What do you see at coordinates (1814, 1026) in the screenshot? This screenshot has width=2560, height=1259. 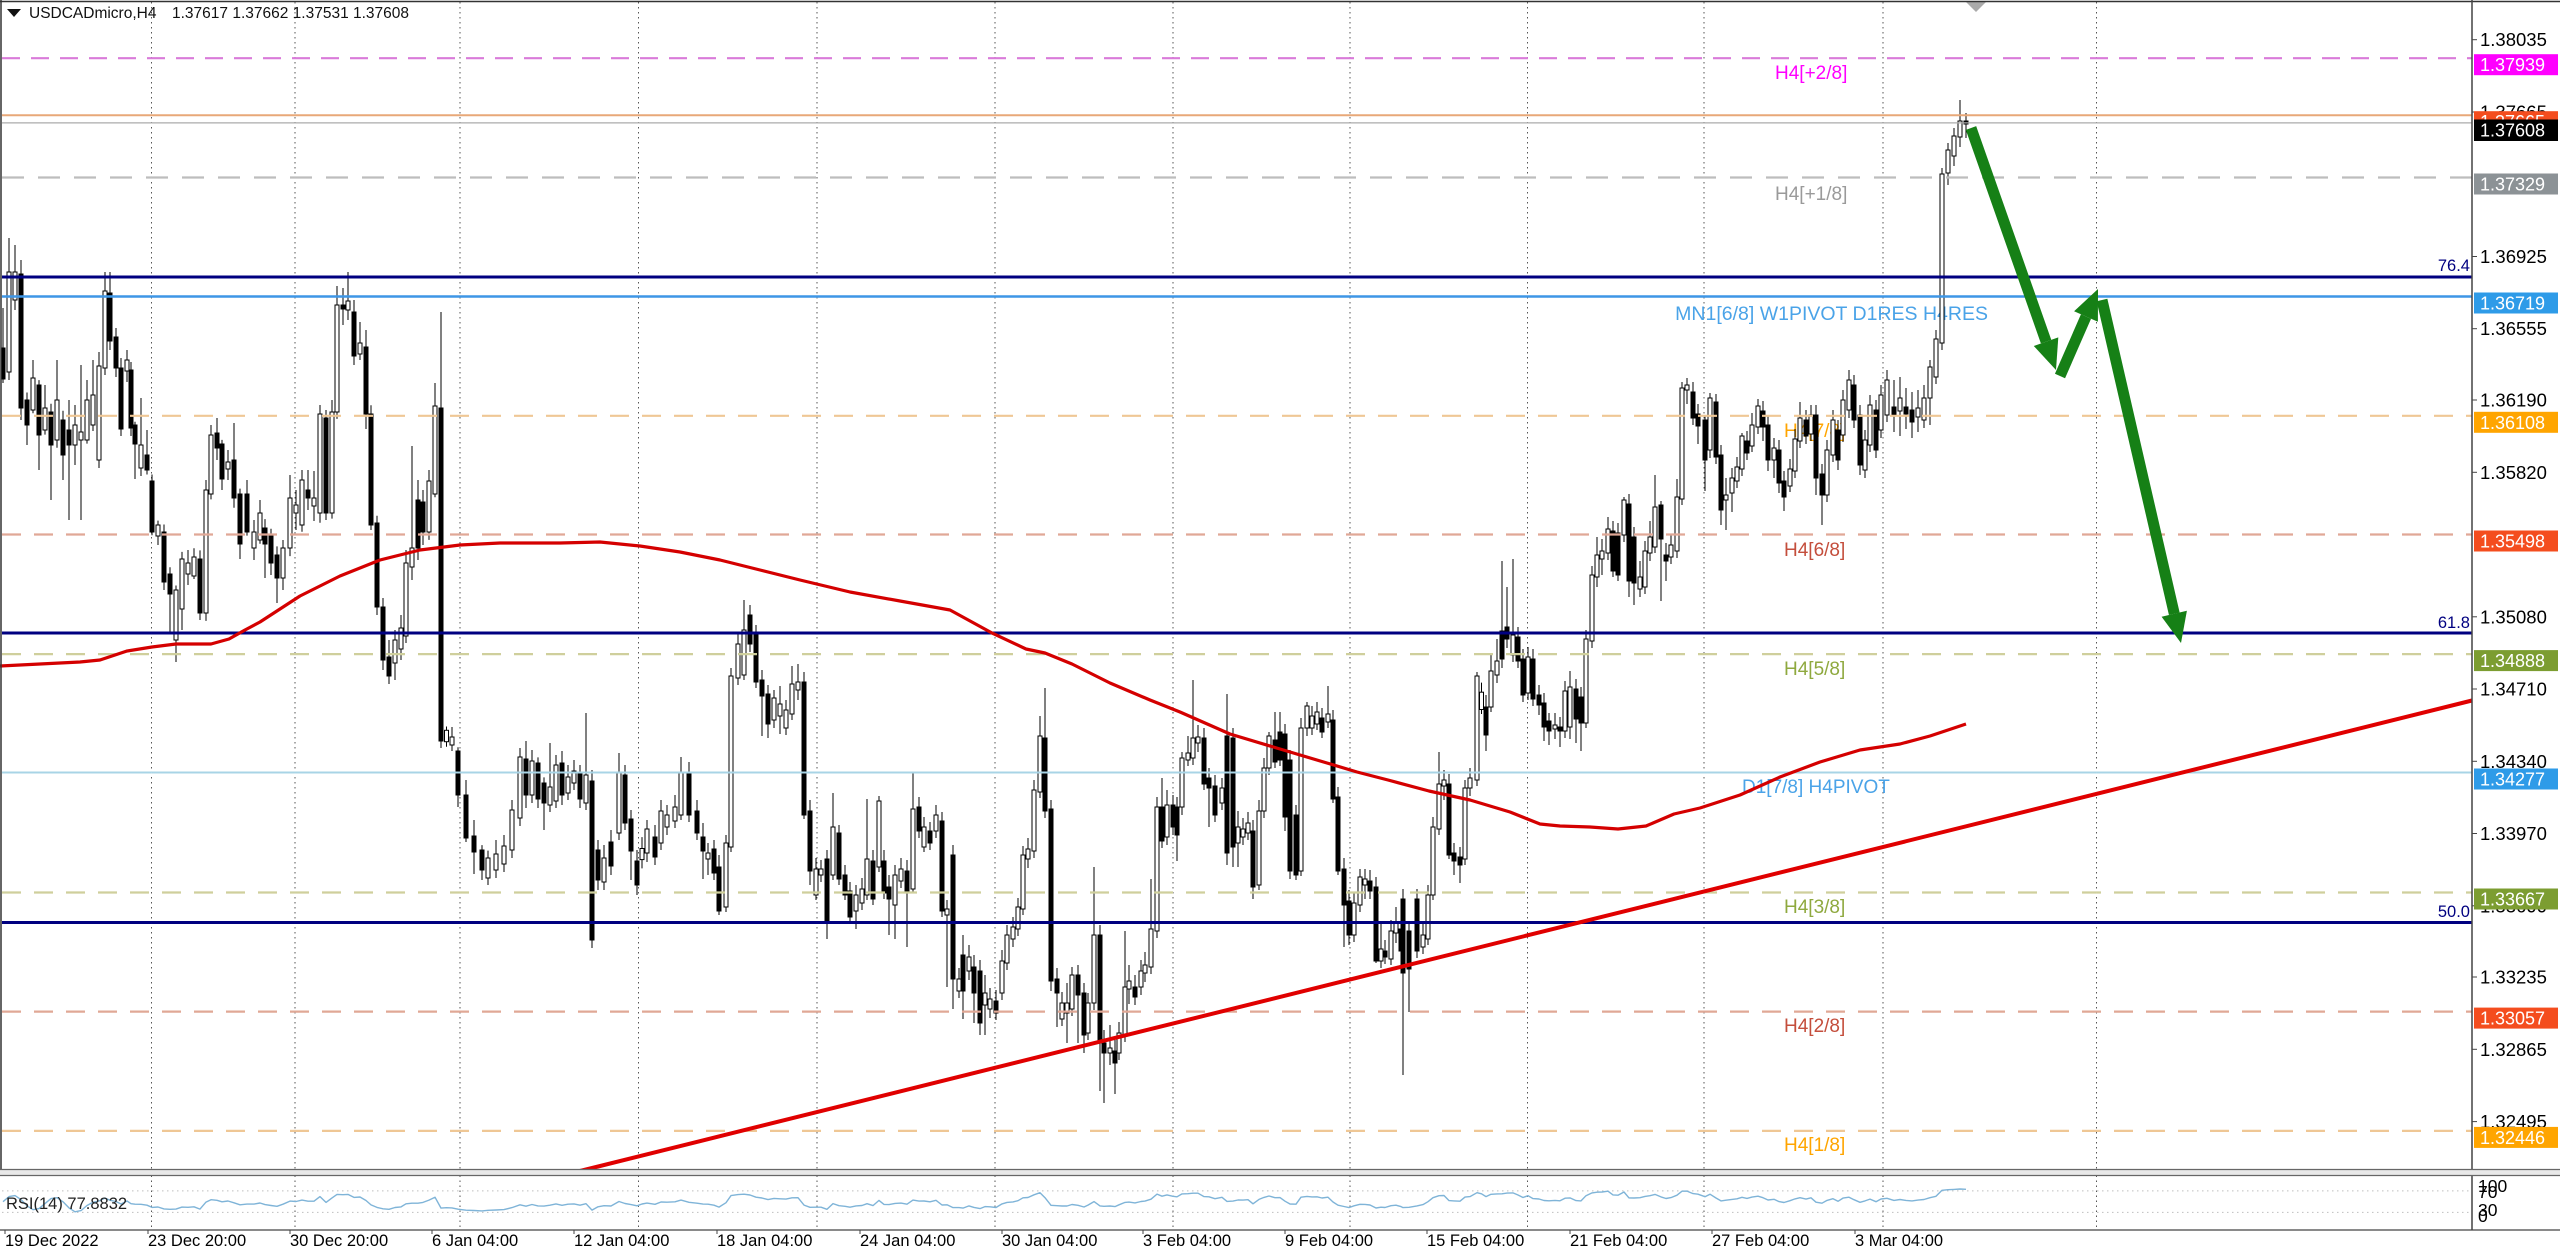 I see `svg-text: H4[2/8]` at bounding box center [1814, 1026].